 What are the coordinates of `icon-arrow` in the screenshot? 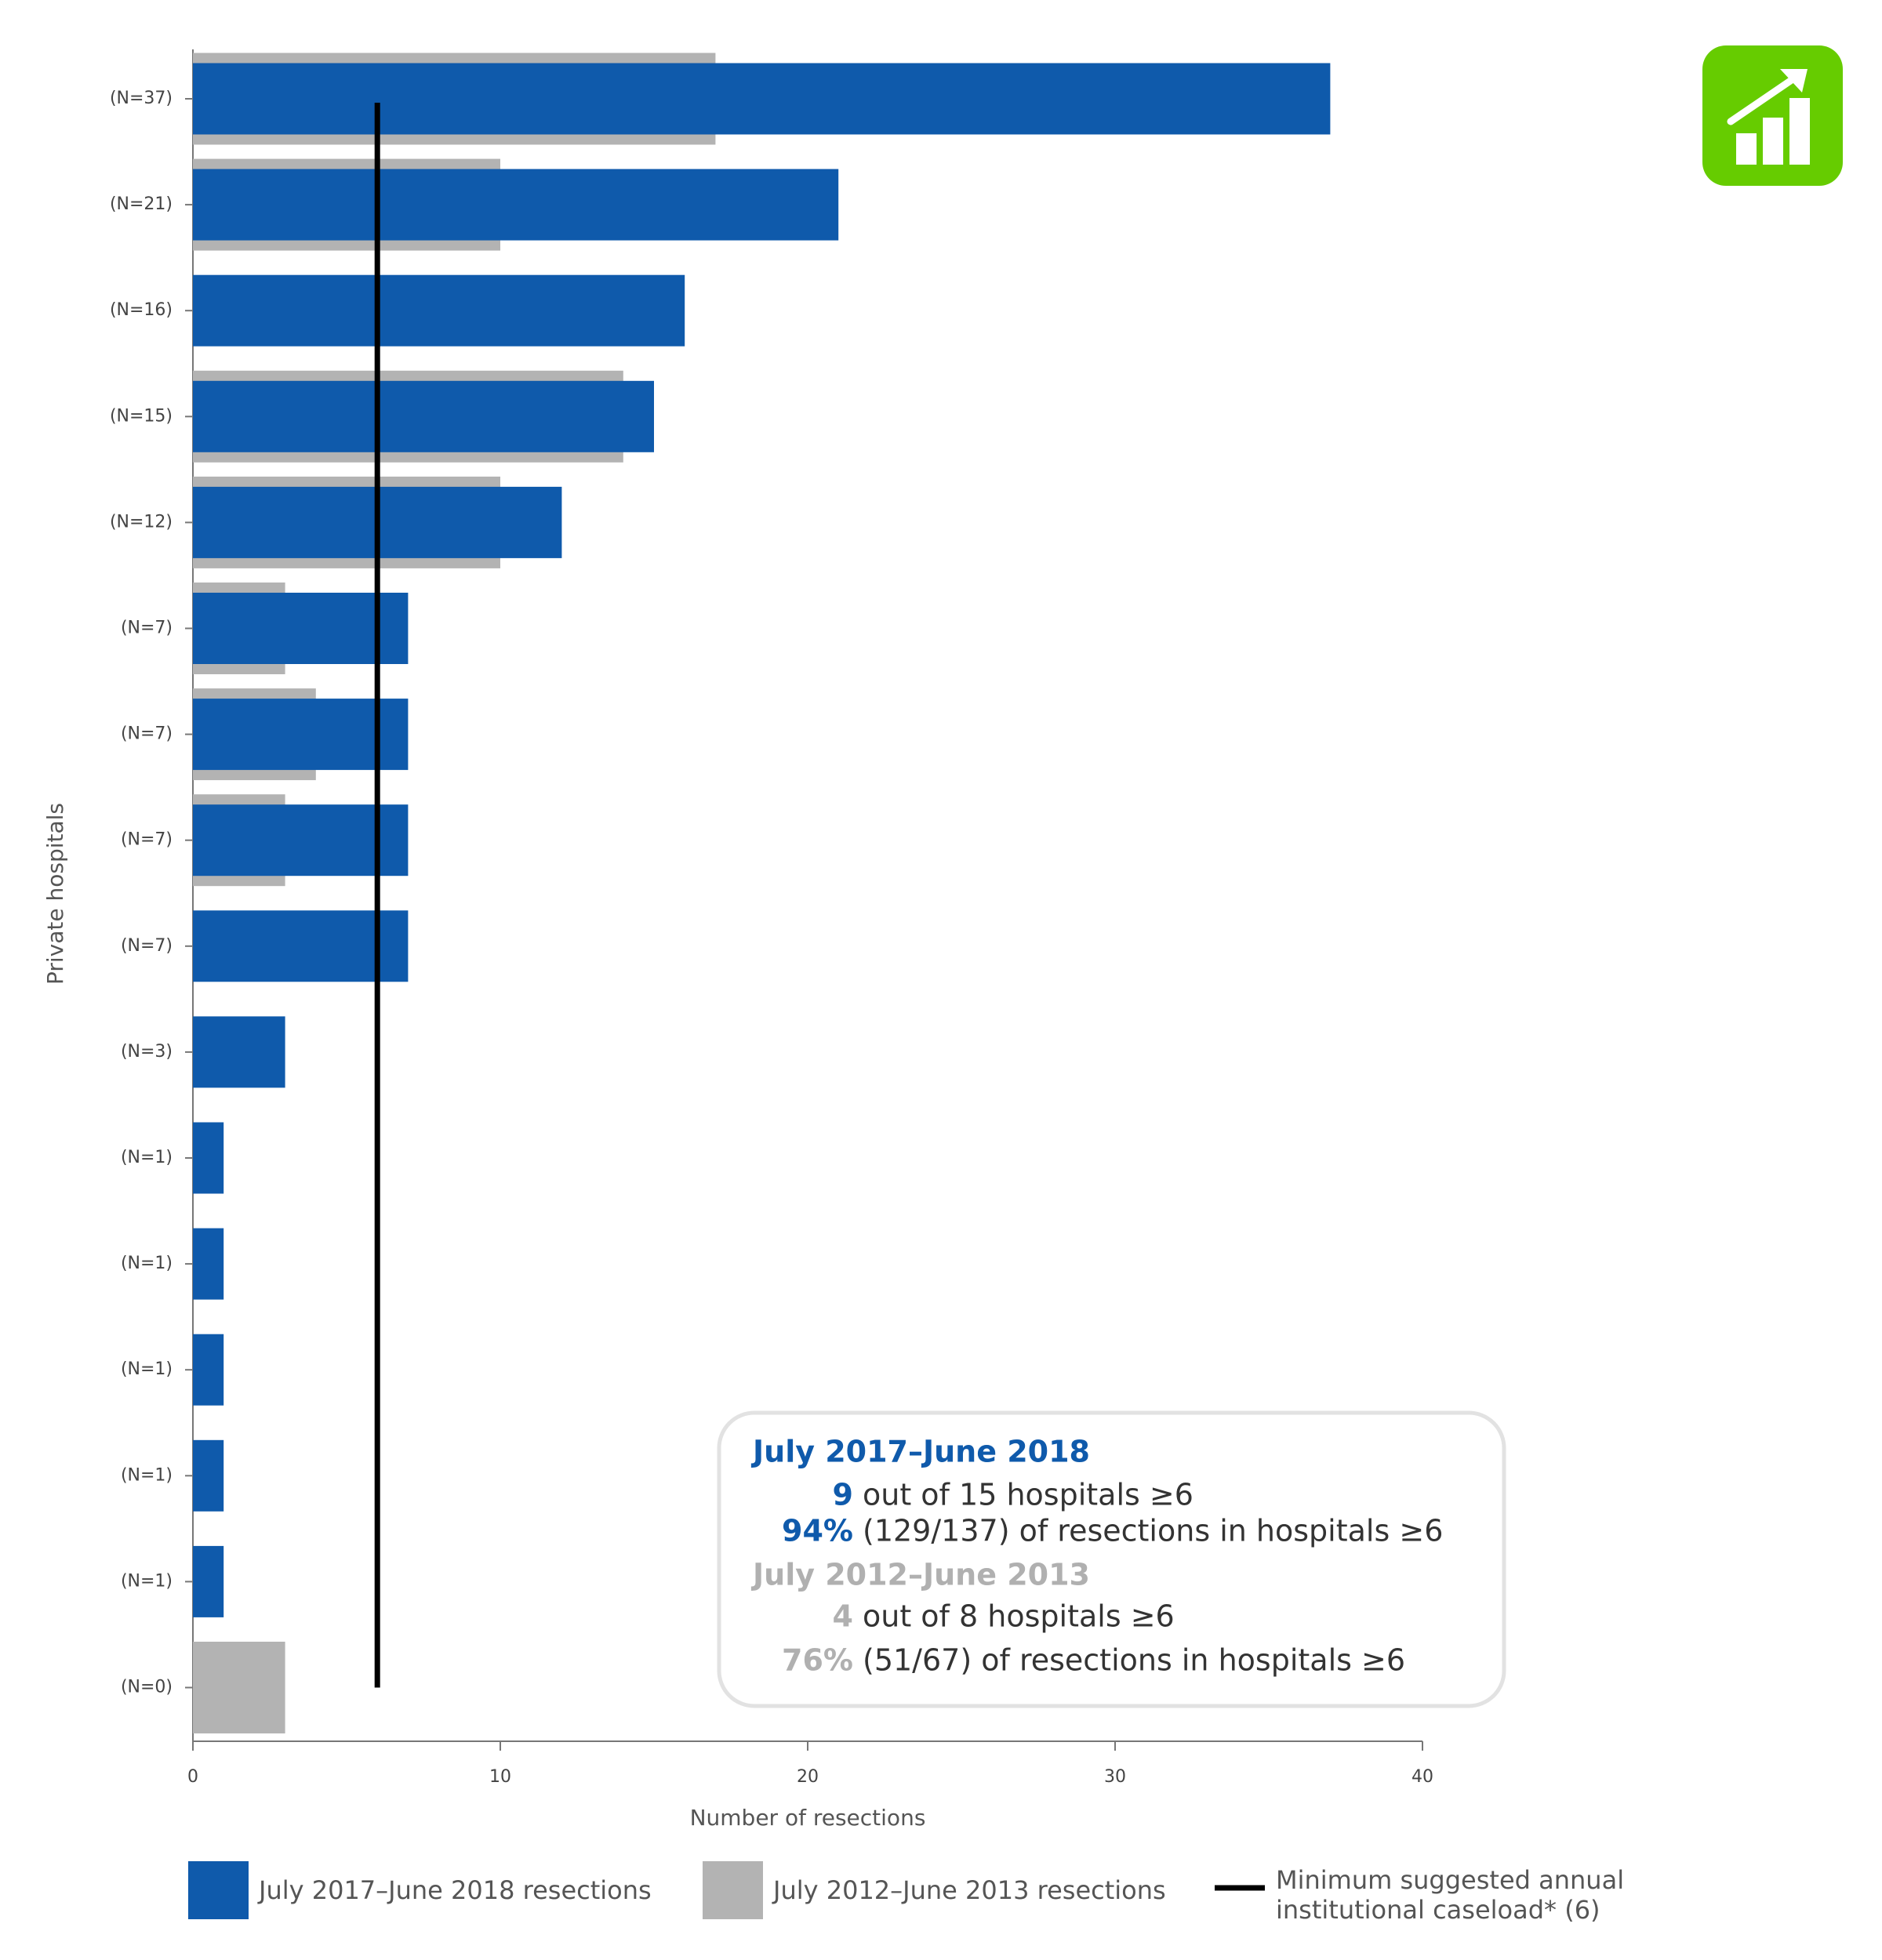 It's located at (1765, 98).